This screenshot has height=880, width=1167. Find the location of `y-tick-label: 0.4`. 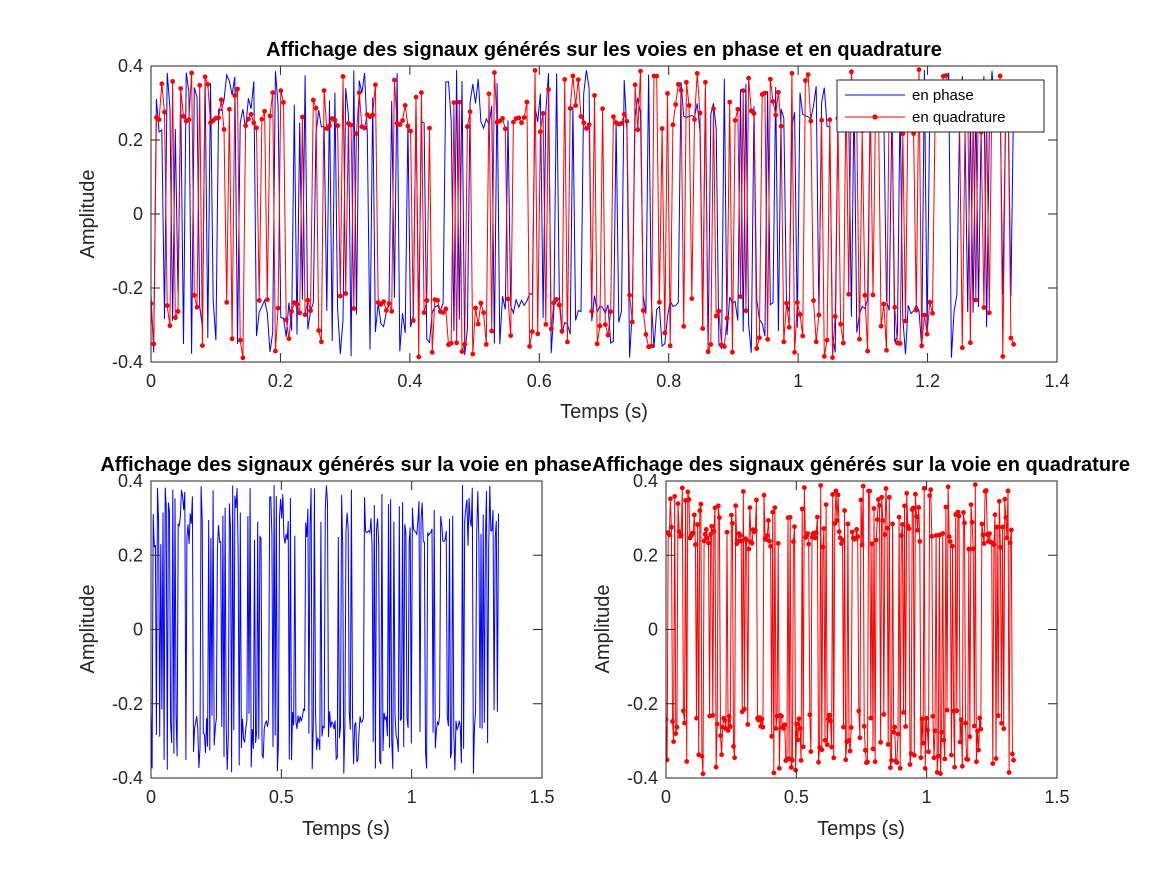

y-tick-label: 0.4 is located at coordinates (645, 481).